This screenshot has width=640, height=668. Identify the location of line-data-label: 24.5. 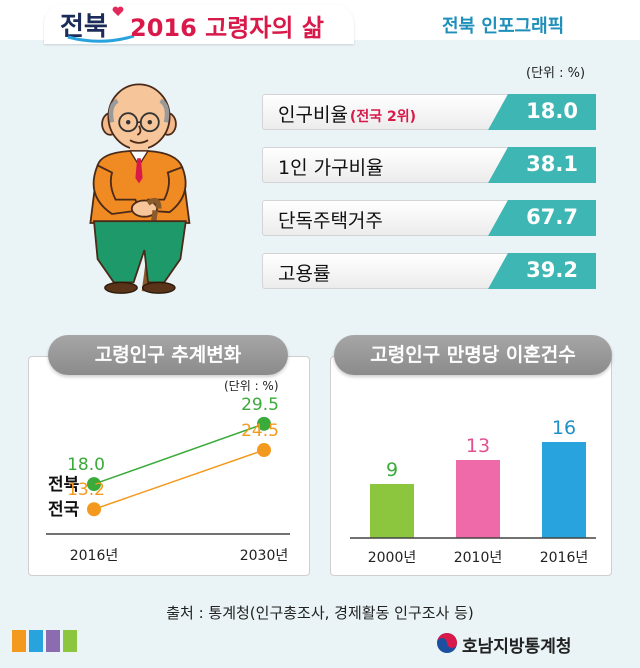
(260, 431).